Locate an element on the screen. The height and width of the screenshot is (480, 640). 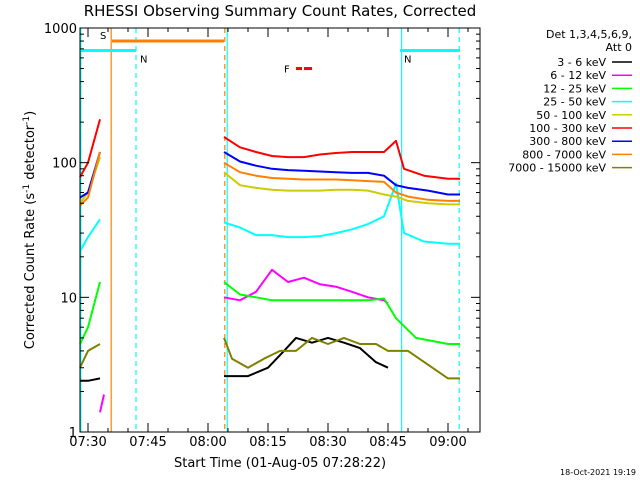
flag-2-label: N is located at coordinates (143, 60).